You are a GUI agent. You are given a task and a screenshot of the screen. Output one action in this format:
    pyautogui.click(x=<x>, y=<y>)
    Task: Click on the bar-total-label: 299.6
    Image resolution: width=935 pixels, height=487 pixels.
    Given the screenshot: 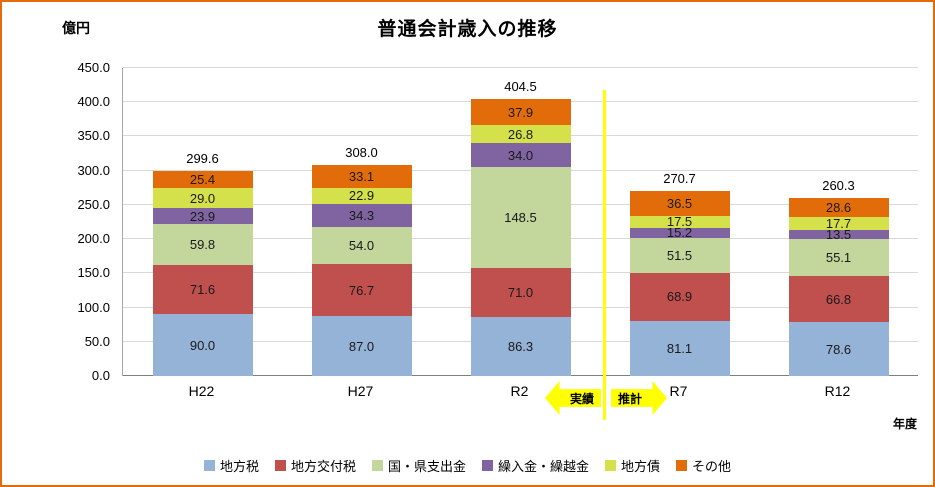 What is the action you would take?
    pyautogui.click(x=202, y=158)
    